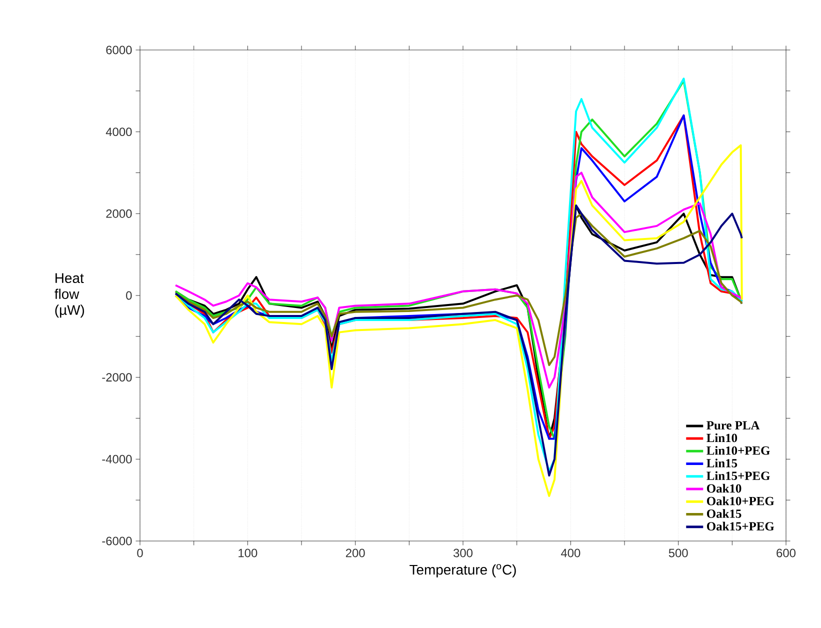  I want to click on y-axis-title: Heat flow (µW), so click(69, 295).